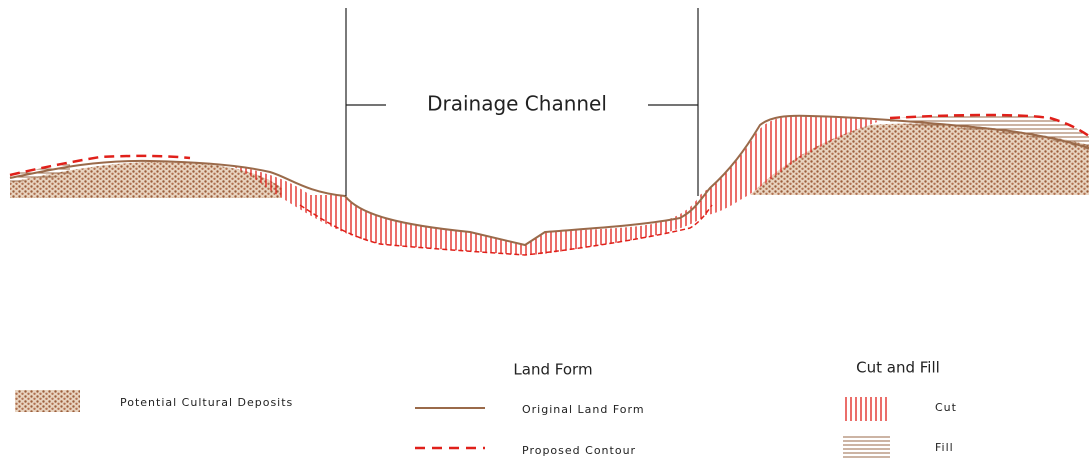  I want to click on deposits-label: Potential Cultural Deposits, so click(206, 402).